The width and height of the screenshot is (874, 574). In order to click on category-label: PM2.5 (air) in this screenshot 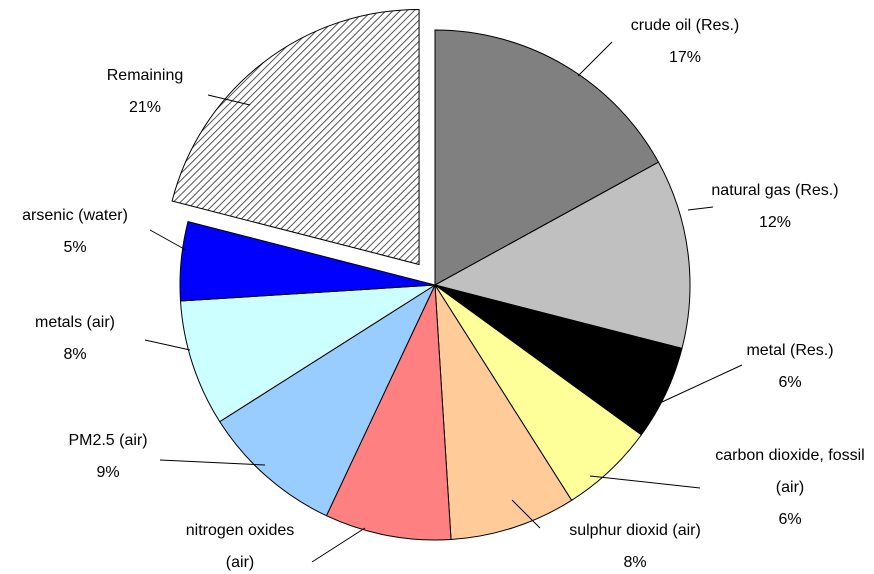, I will do `click(108, 440)`.